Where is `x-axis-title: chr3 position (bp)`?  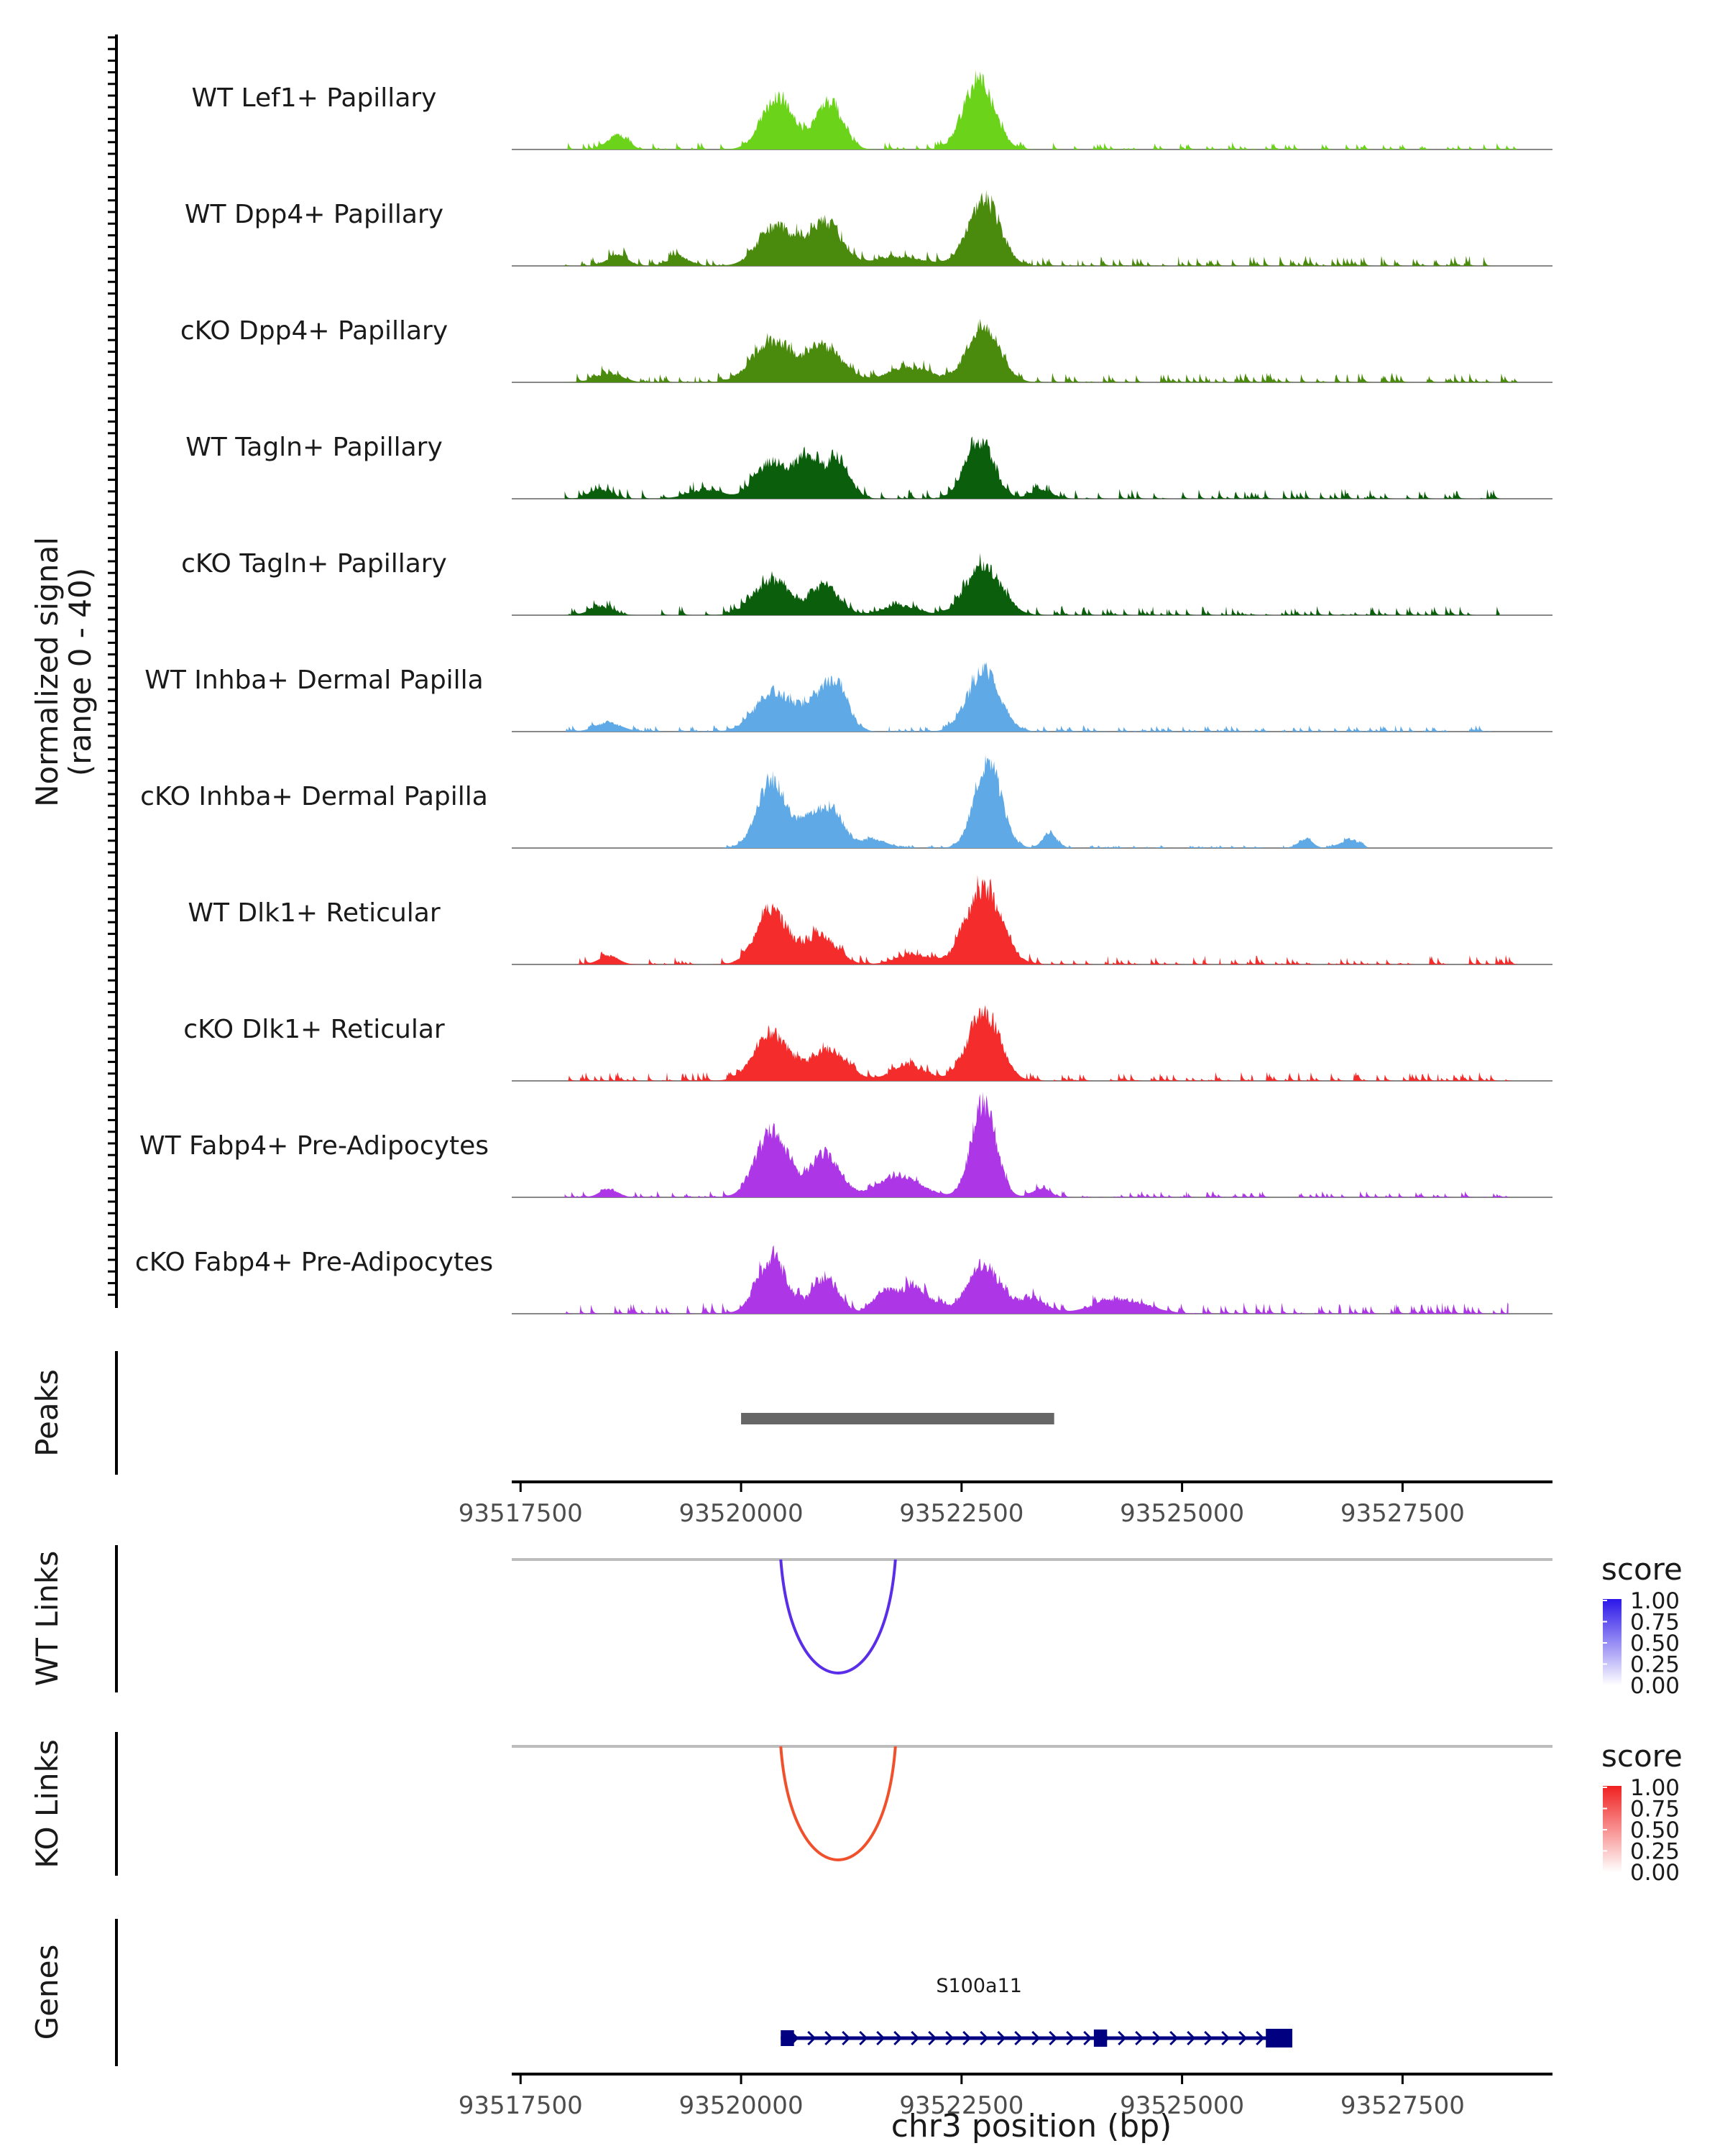 x-axis-title: chr3 position (bp) is located at coordinates (1031, 2126).